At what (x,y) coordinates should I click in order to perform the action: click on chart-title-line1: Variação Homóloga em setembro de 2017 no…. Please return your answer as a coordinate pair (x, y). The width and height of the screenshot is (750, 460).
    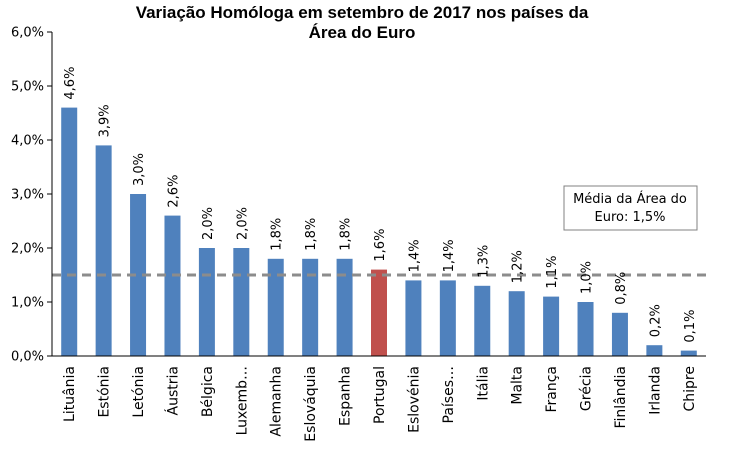
    Looking at the image, I should click on (362, 12).